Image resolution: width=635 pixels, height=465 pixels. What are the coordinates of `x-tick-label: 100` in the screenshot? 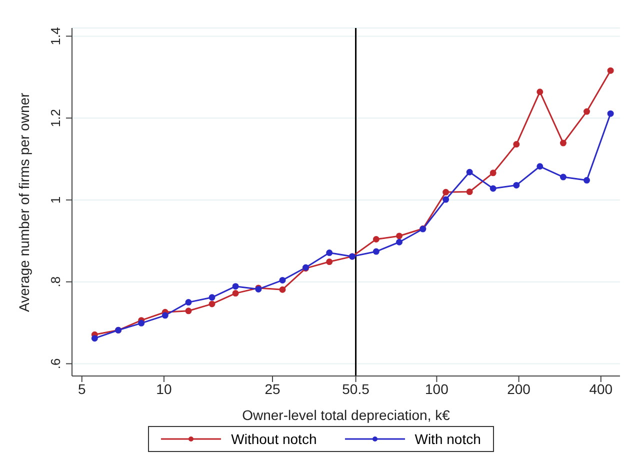 It's located at (437, 388).